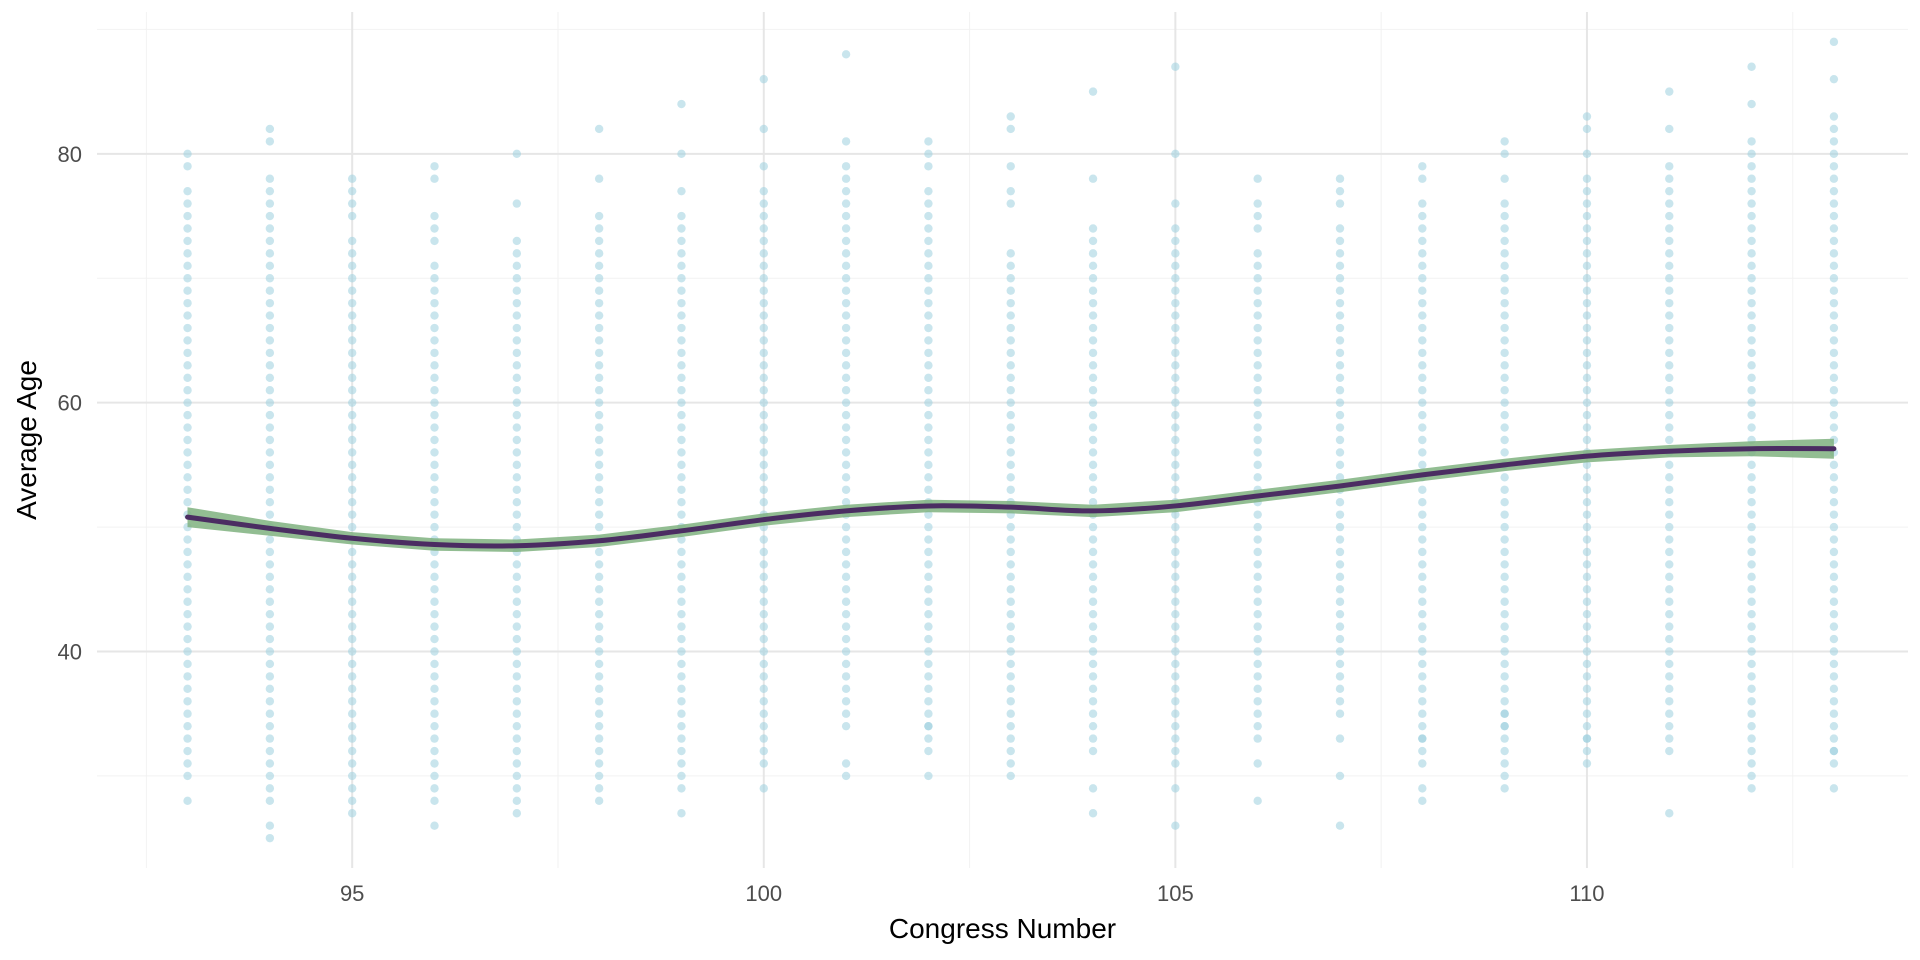 Image resolution: width=1920 pixels, height=960 pixels. I want to click on y-tick-label: 80, so click(70, 154).